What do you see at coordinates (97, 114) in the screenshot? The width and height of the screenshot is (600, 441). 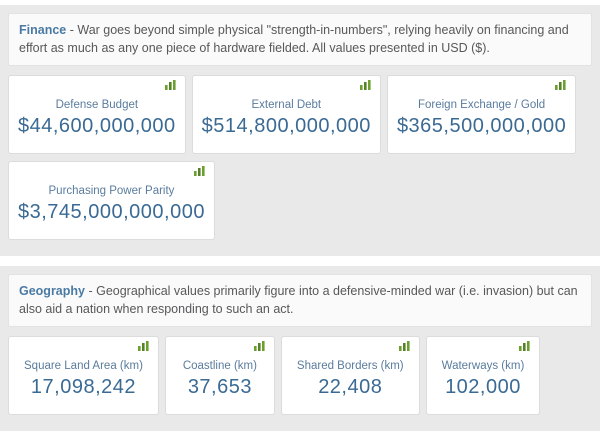 I see `stat-card-defense-budget: Defense Budget $44,600,000,000` at bounding box center [97, 114].